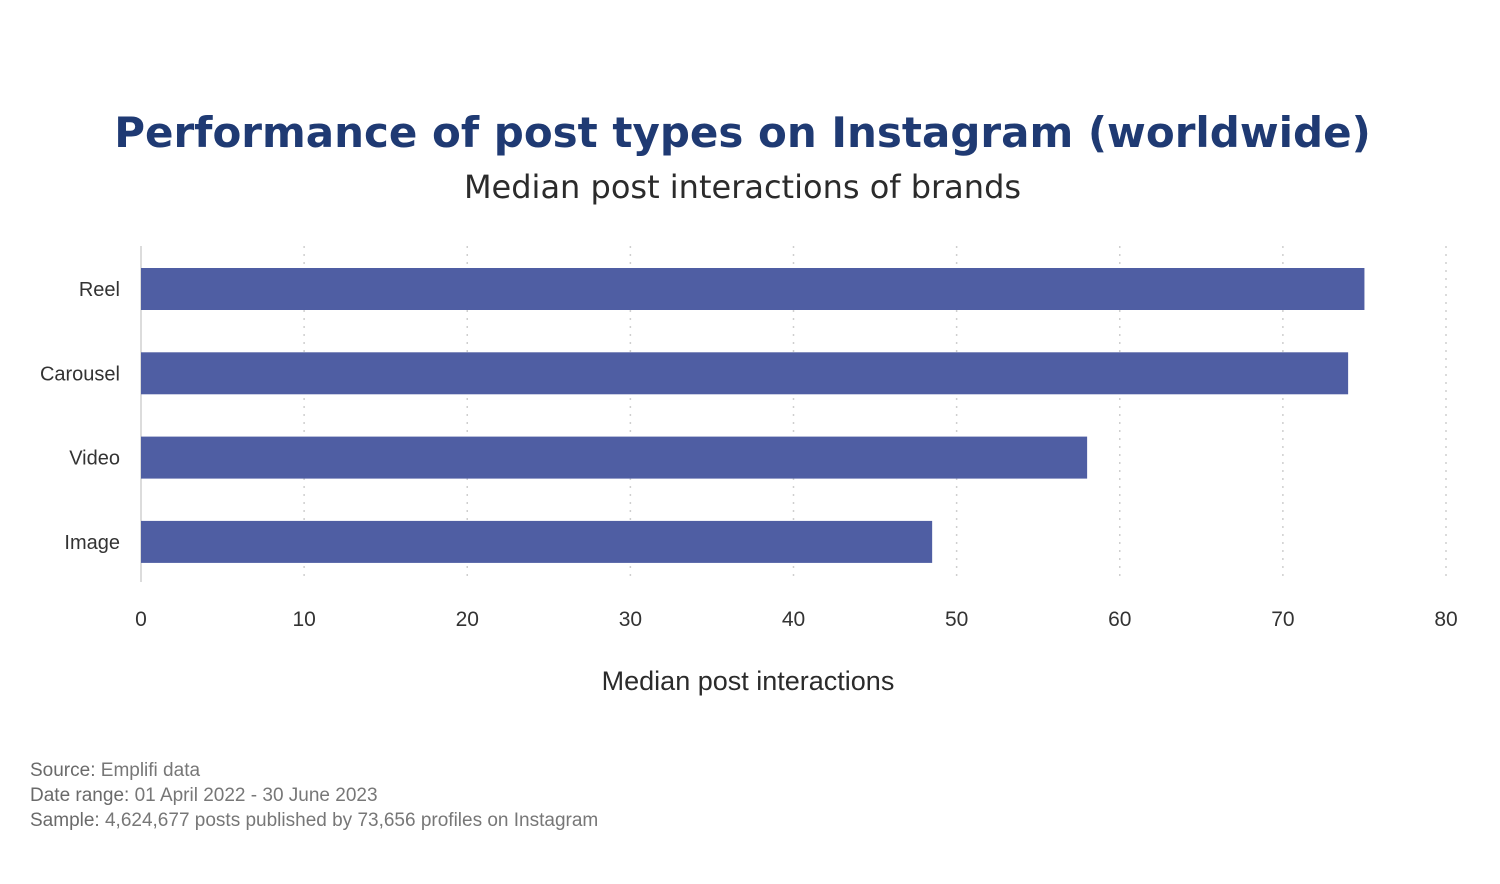  I want to click on x-tick-label: 20, so click(467, 619).